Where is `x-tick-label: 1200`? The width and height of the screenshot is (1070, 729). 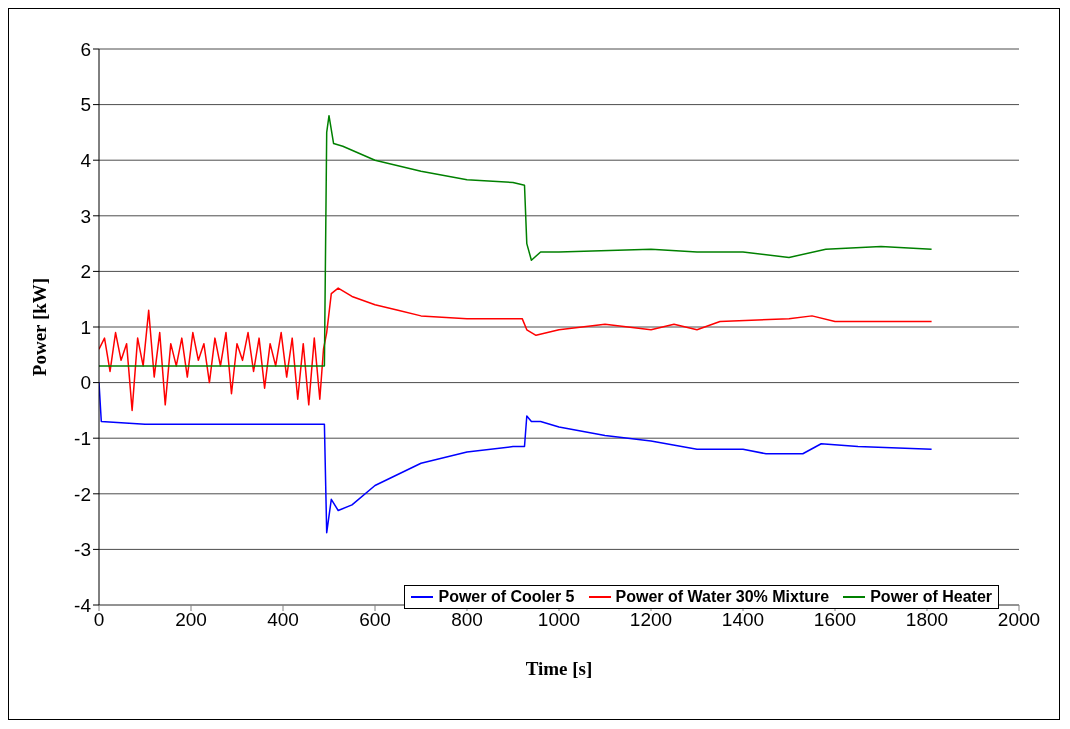 x-tick-label: 1200 is located at coordinates (651, 620).